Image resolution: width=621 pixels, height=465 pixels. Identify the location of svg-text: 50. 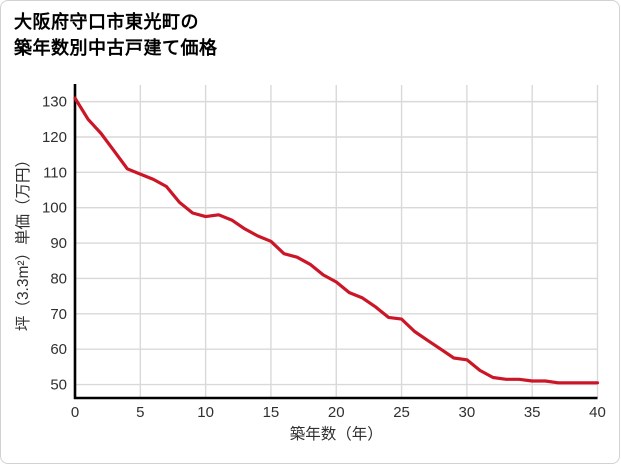
(58, 385).